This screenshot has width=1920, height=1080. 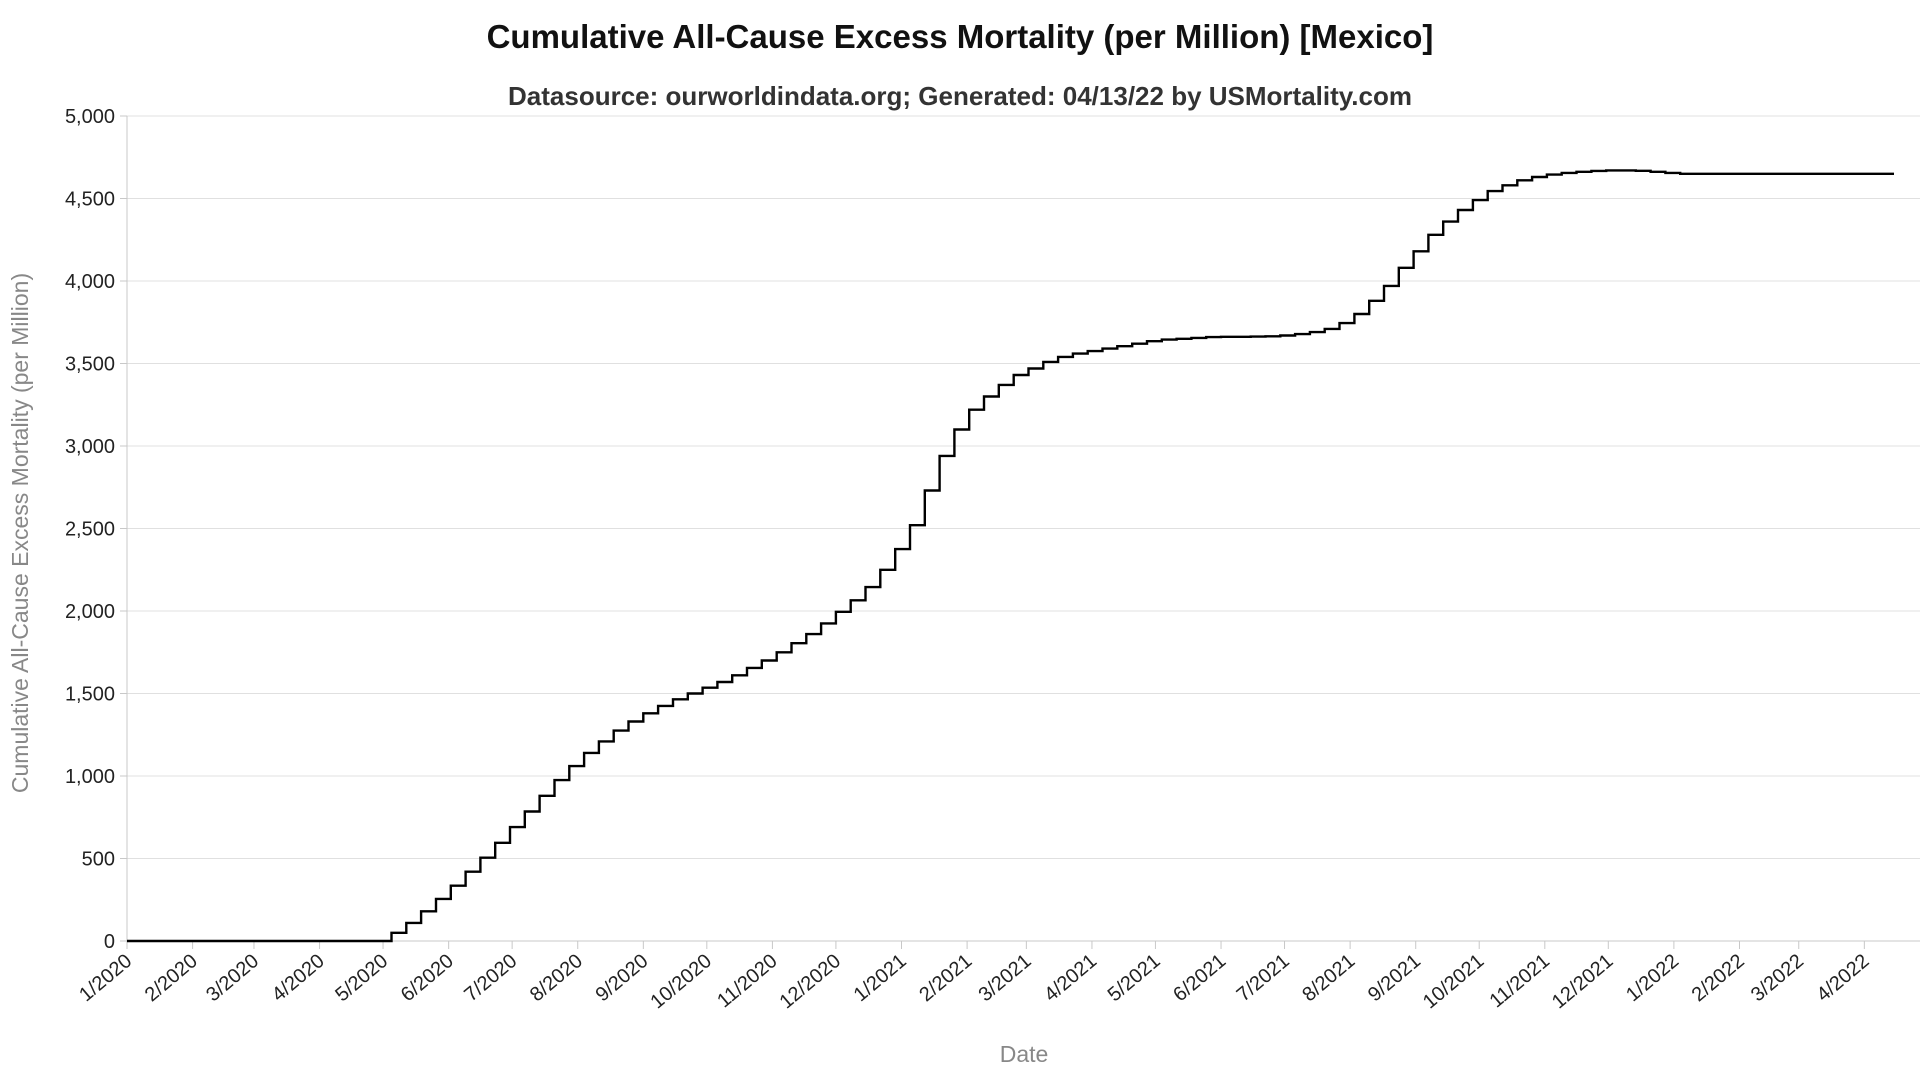 I want to click on x-tick-label: 4/2022, so click(x=1843, y=978).